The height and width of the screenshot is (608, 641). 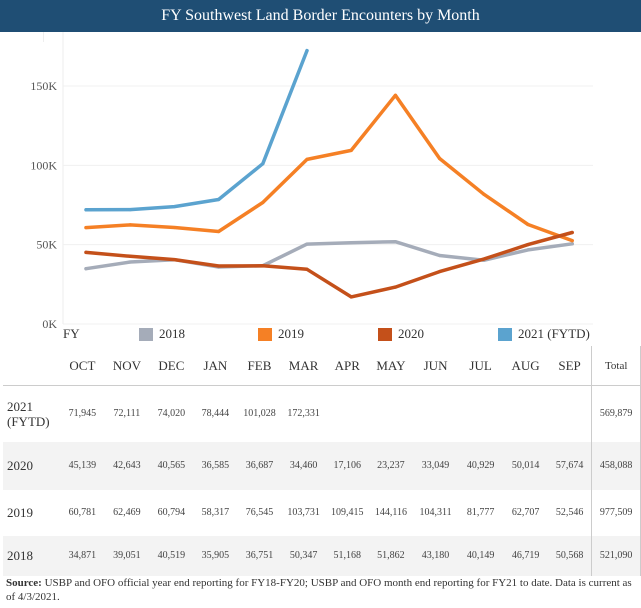 What do you see at coordinates (215, 414) in the screenshot?
I see `table-cell: 78,444` at bounding box center [215, 414].